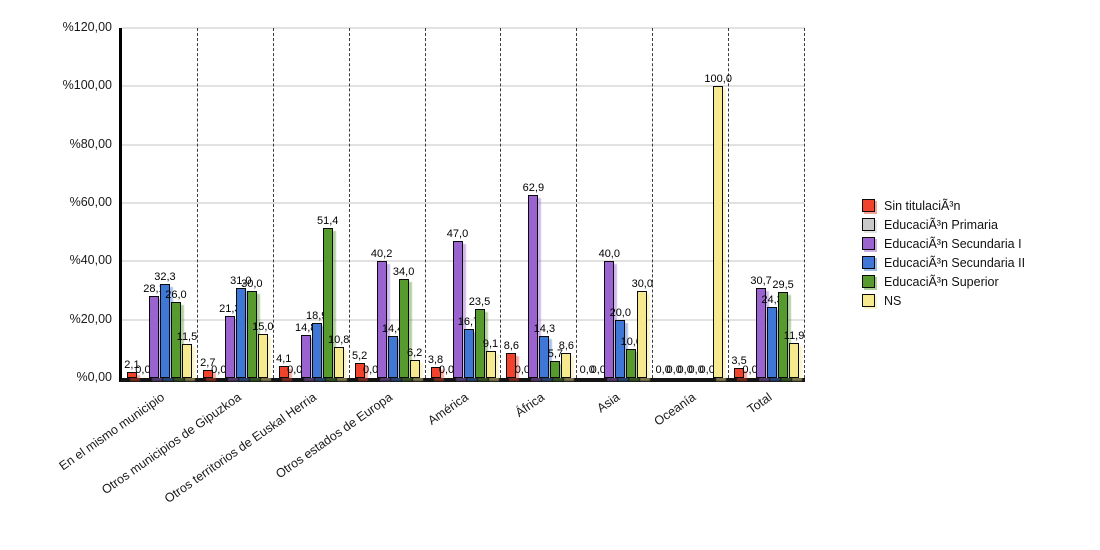  What do you see at coordinates (359, 364) in the screenshot?
I see `bar: 5,2` at bounding box center [359, 364].